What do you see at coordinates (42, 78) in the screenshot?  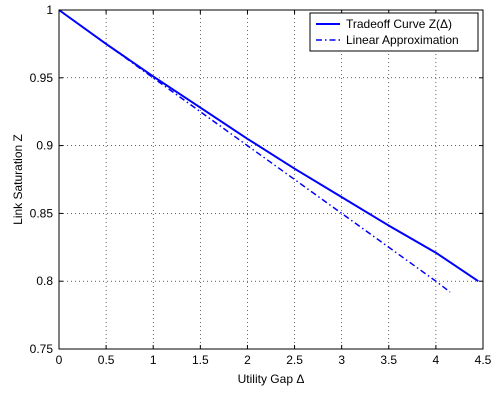 I see `y-tick-label: 0.95` at bounding box center [42, 78].